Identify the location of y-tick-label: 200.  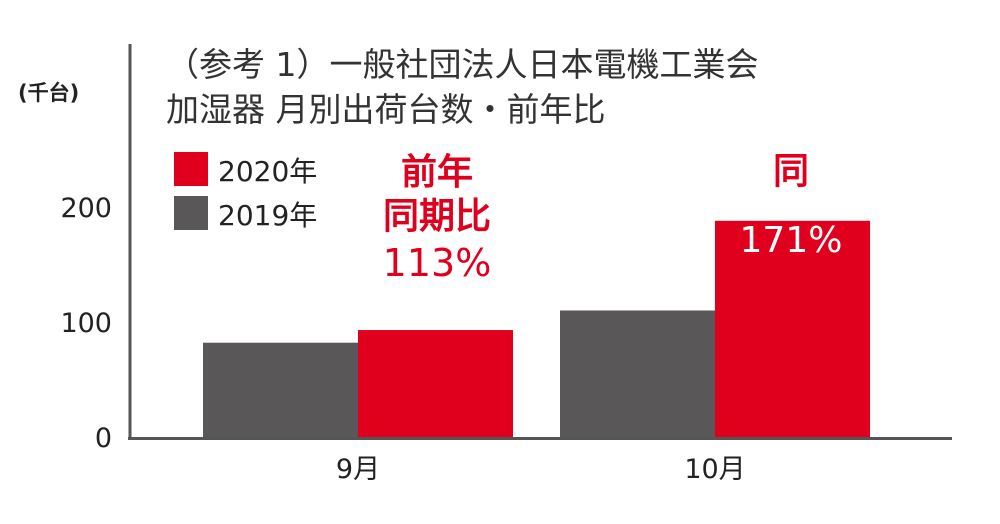
(86, 208).